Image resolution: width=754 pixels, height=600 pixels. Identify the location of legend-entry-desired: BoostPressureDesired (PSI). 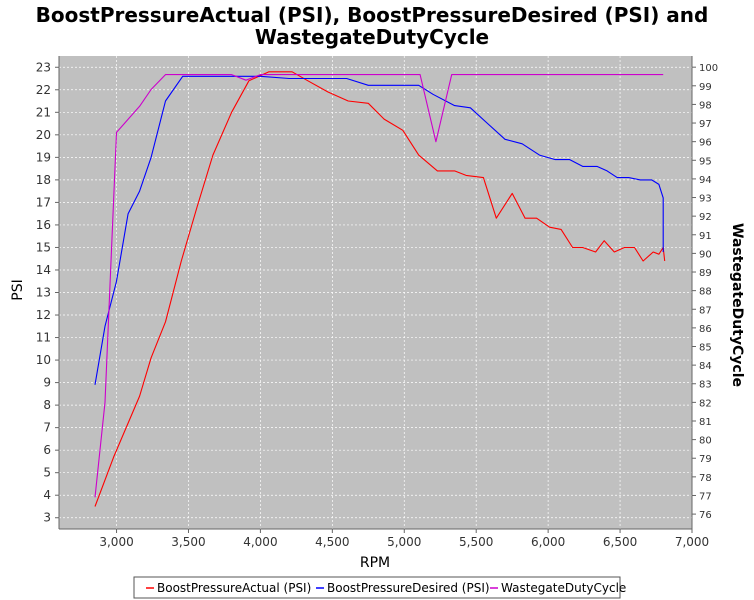
(408, 588).